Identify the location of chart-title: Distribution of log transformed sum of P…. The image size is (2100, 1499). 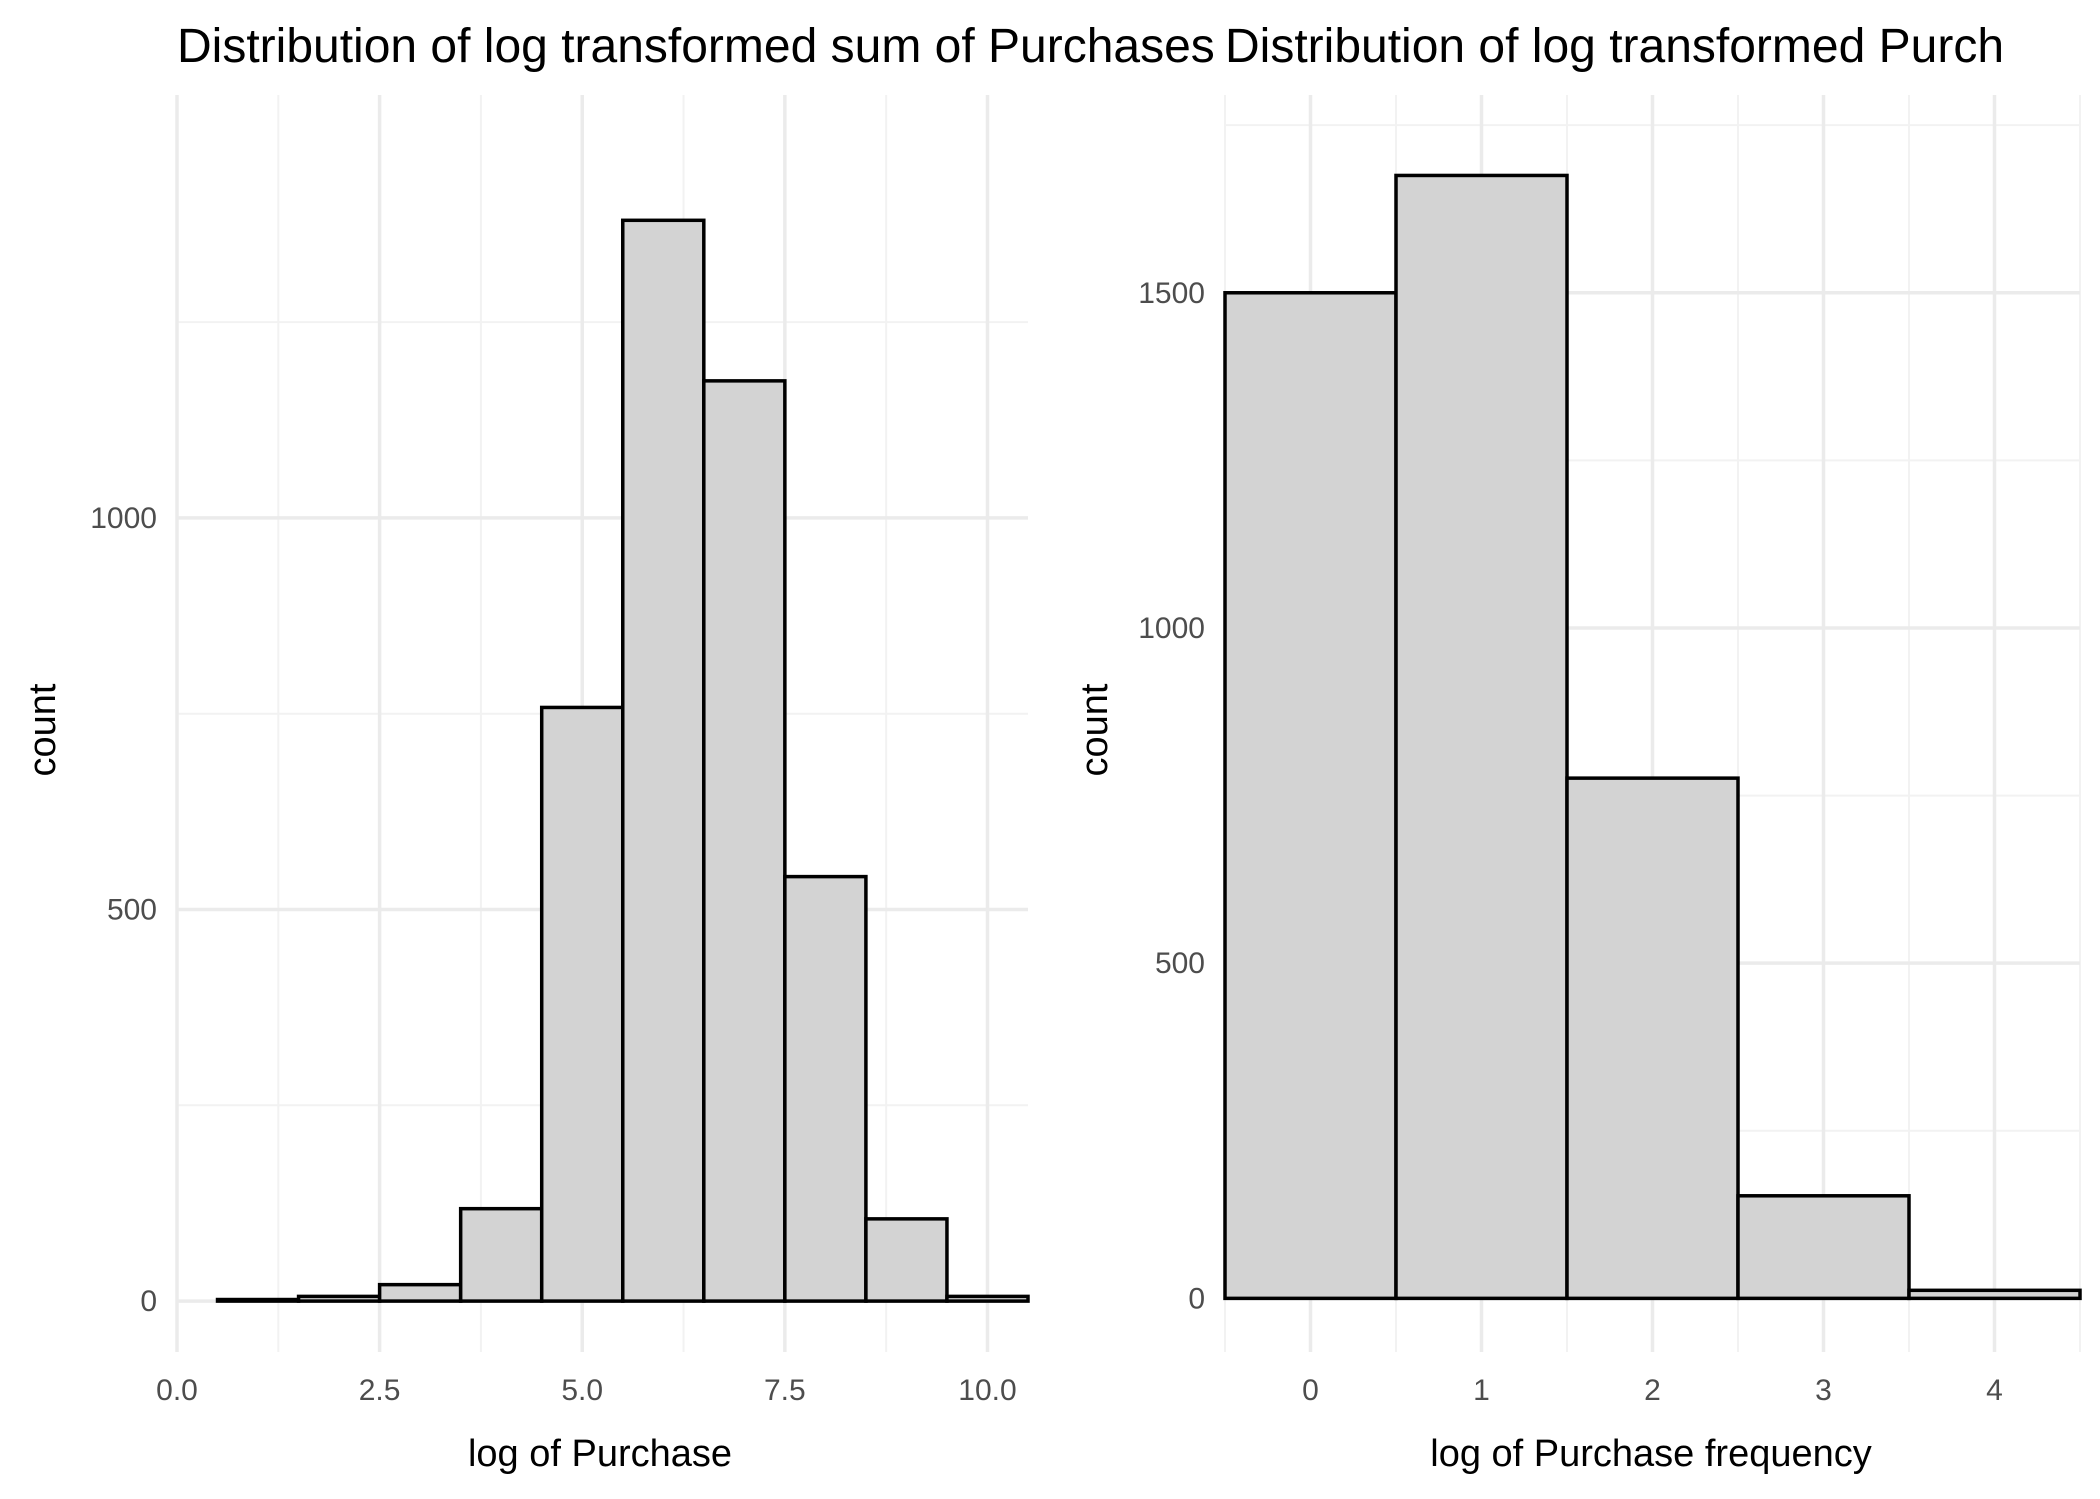
(696, 46).